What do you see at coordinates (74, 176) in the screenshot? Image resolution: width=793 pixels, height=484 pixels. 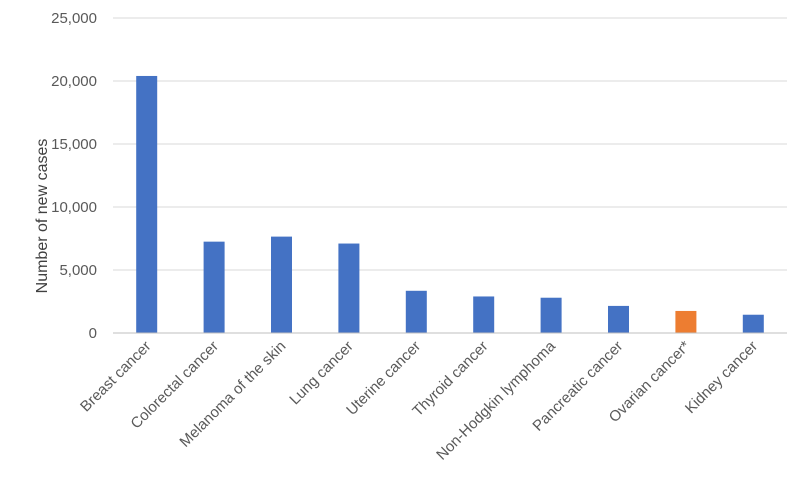 I see `y-axis-ticks: 0 5,000 10,000 15,000 20,000 25,000` at bounding box center [74, 176].